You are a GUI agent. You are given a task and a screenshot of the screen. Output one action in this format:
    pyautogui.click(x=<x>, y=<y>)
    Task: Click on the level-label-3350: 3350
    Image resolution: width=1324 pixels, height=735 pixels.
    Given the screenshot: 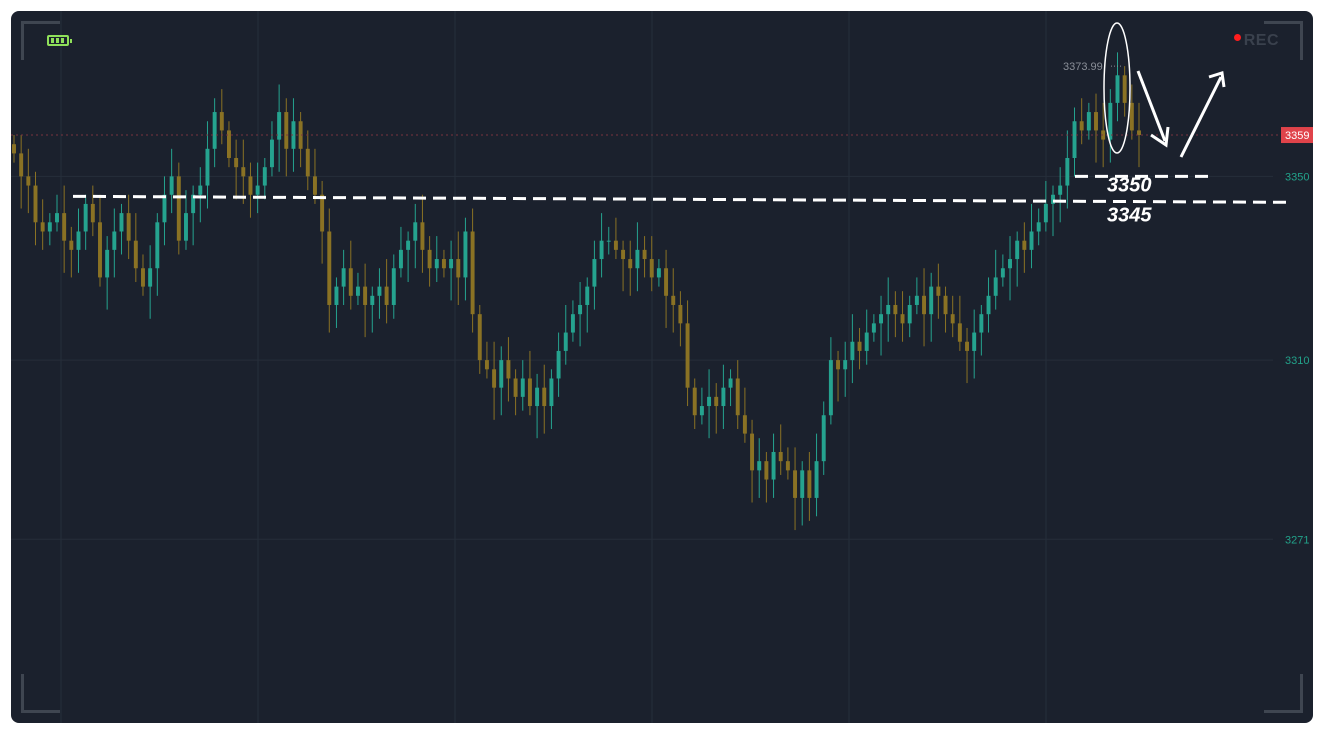 What is the action you would take?
    pyautogui.click(x=1129, y=185)
    